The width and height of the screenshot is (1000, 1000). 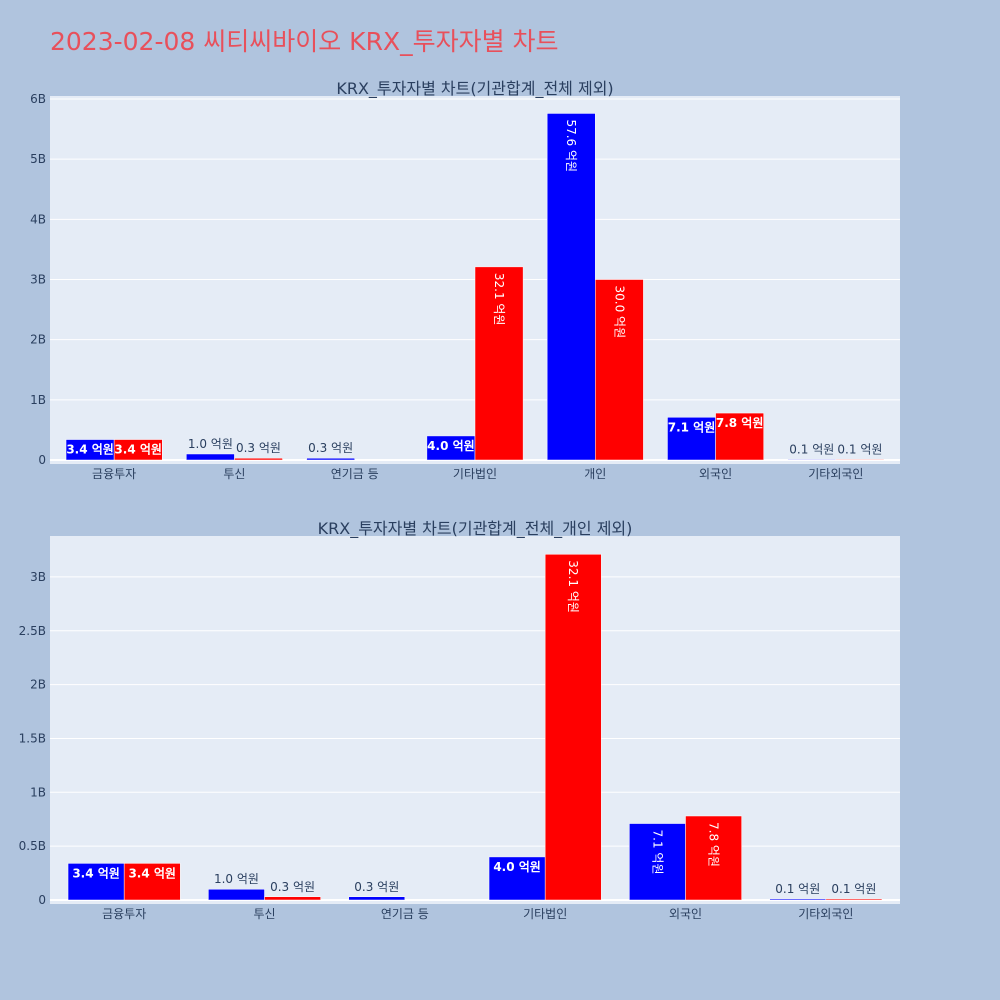 I want to click on y-tick-label: 4B, so click(x=38, y=219).